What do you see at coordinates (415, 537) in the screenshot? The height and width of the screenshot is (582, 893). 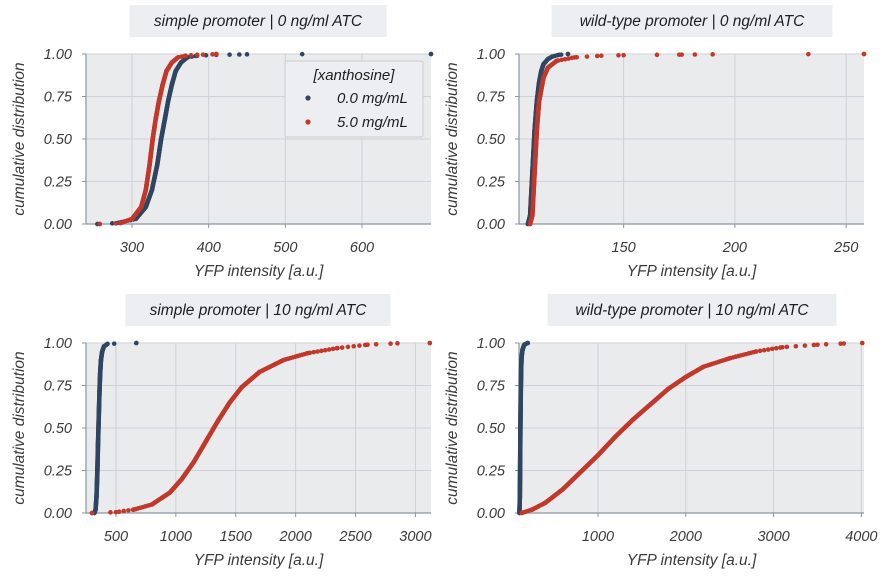 I see `x-tick-label: 3000` at bounding box center [415, 537].